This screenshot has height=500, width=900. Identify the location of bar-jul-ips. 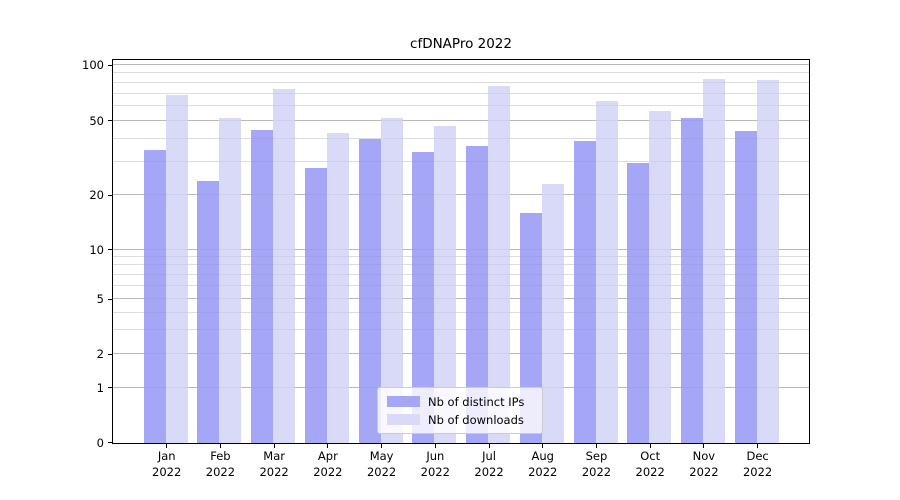
(477, 294).